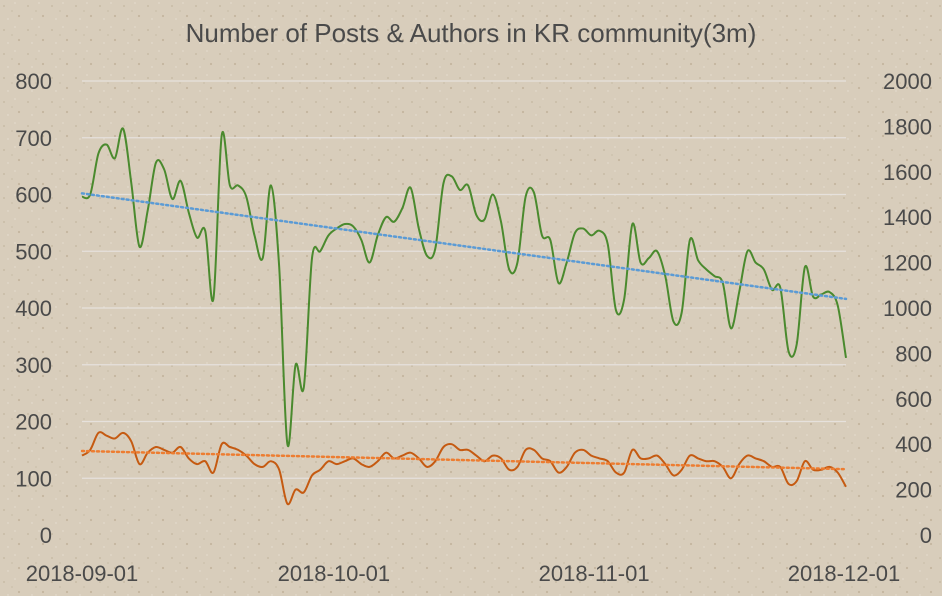  I want to click on right-y-tick-label: 2000, so click(907, 81).